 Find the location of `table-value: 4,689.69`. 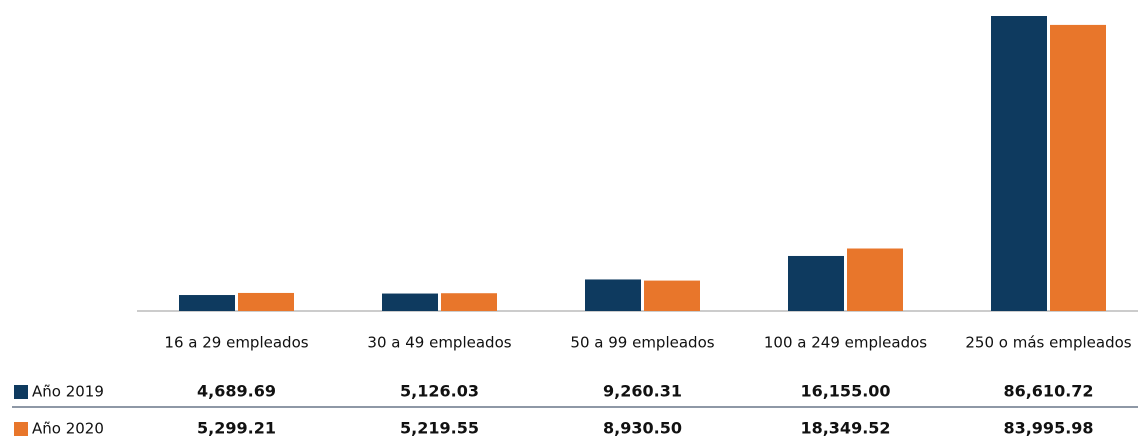

table-value: 4,689.69 is located at coordinates (236, 391).